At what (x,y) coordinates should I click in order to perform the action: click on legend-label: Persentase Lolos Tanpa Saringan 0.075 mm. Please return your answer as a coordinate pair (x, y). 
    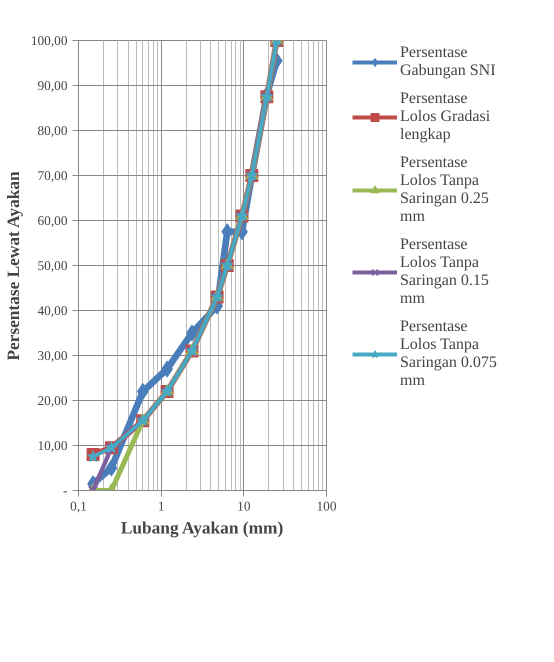
    Looking at the image, I should click on (448, 354).